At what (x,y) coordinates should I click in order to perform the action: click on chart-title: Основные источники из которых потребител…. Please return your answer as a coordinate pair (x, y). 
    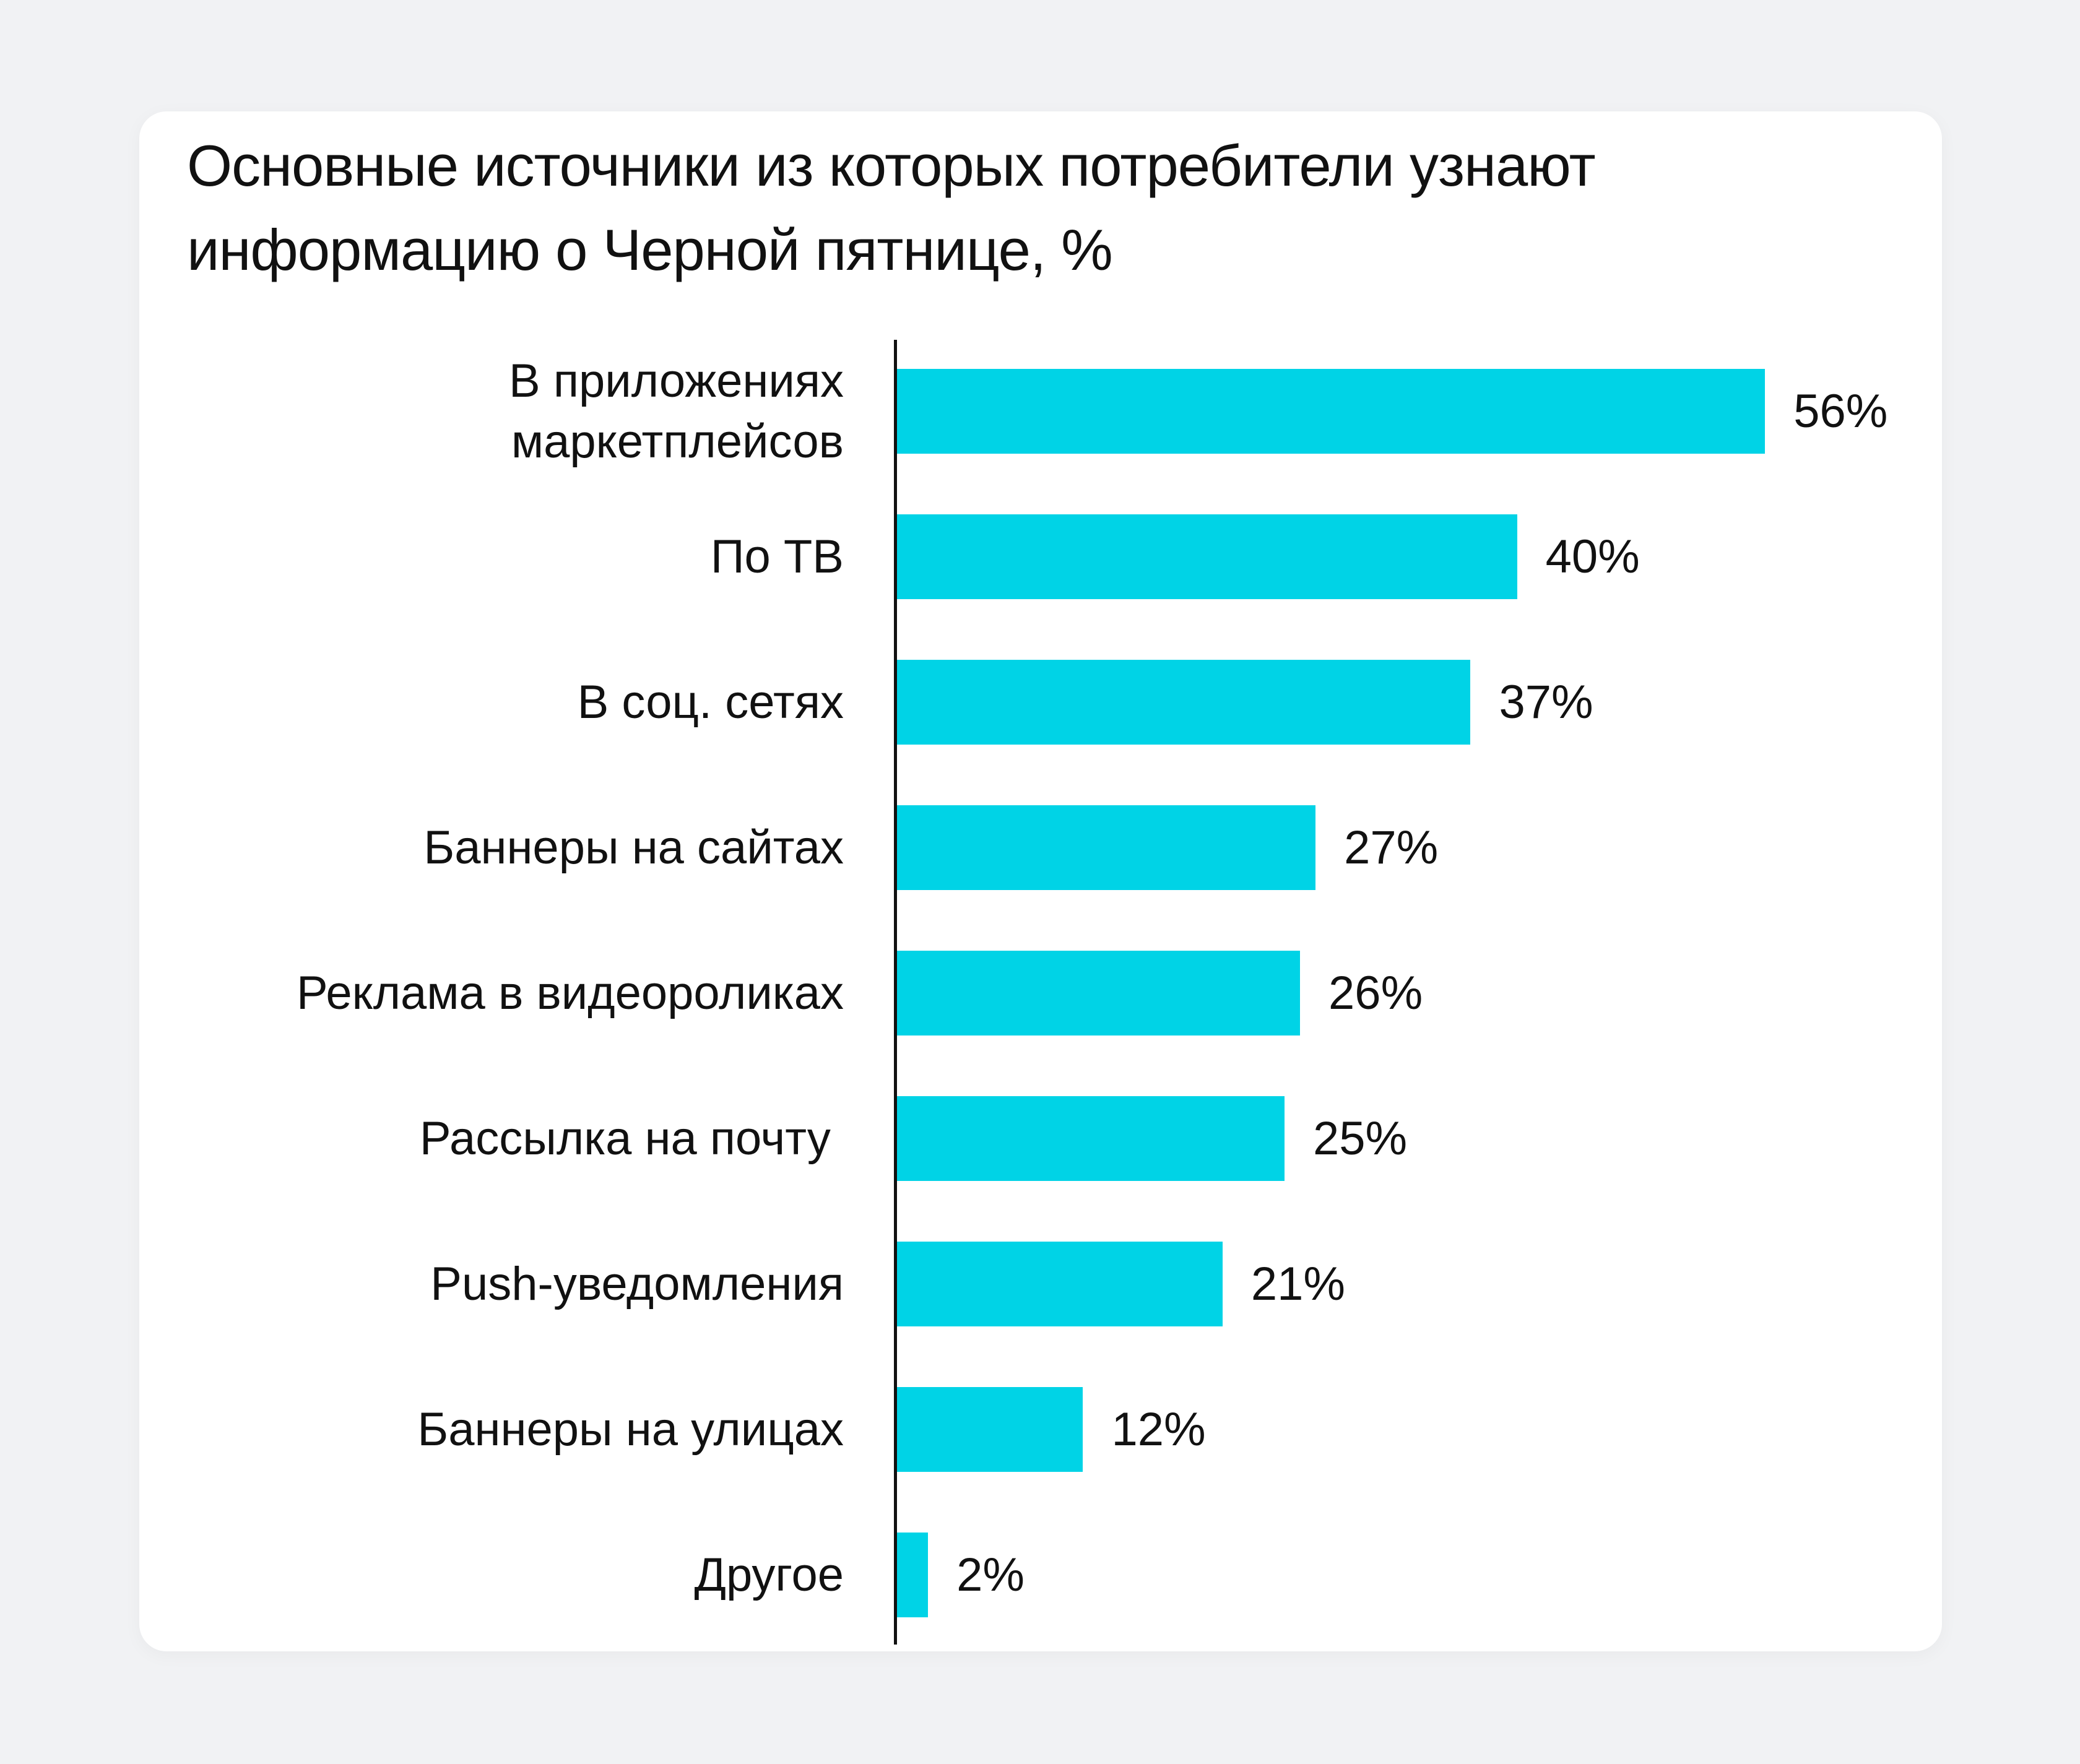
    Looking at the image, I should click on (892, 207).